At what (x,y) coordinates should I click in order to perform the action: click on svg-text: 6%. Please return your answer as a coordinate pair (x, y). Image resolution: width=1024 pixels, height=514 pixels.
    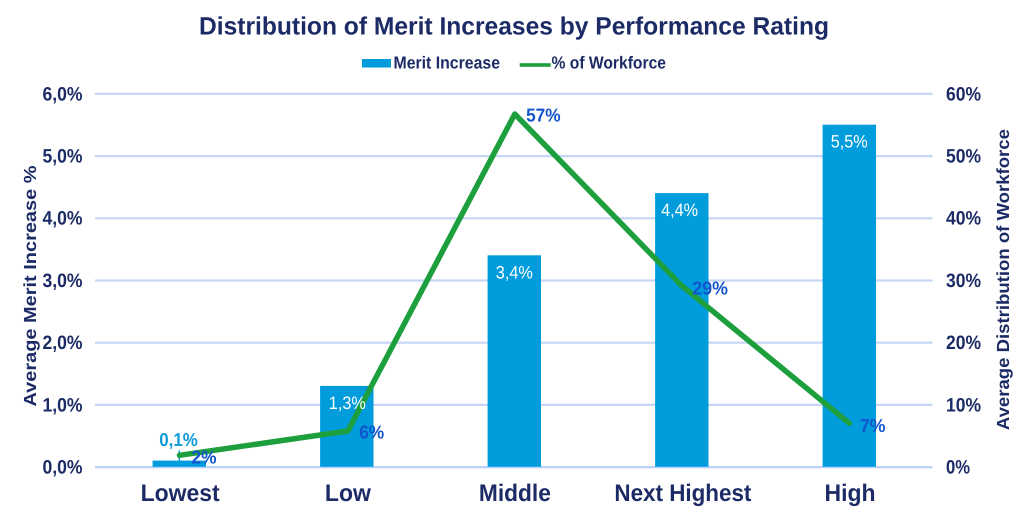
    Looking at the image, I should click on (371, 431).